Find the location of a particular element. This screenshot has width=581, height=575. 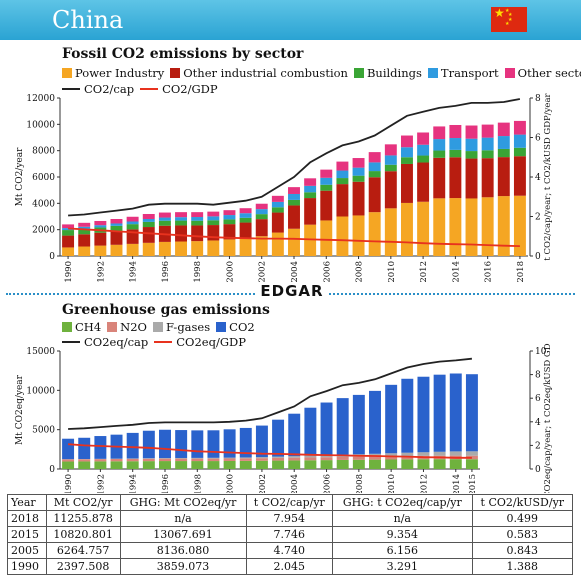

legend-line is located at coordinates (149, 89).